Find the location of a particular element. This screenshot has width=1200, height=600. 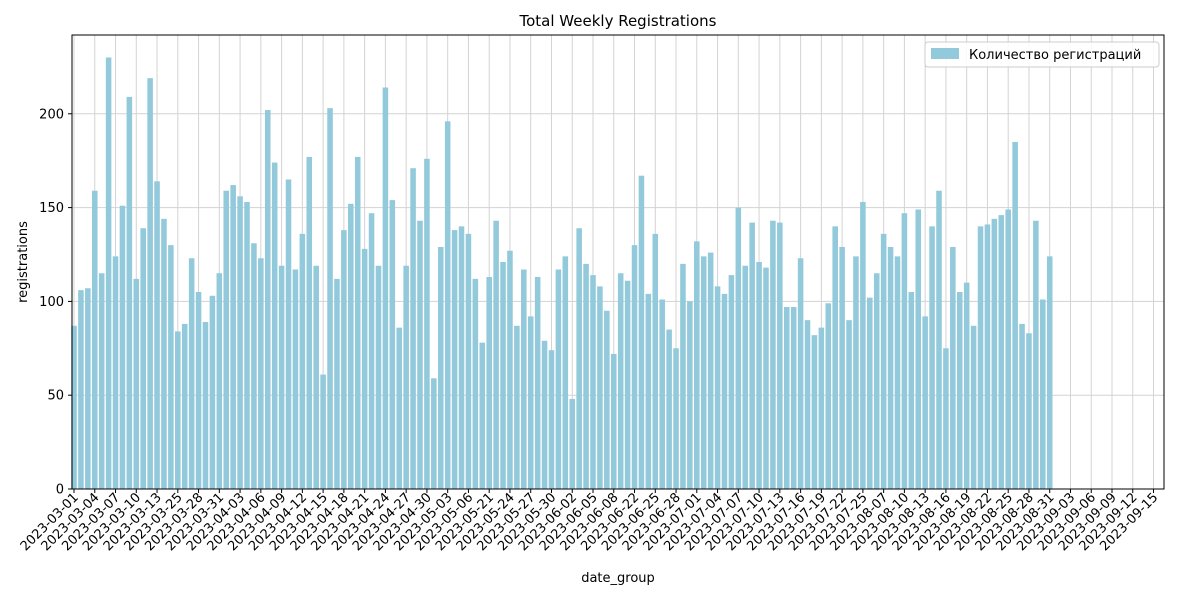

legend-swatch is located at coordinates (945, 53).